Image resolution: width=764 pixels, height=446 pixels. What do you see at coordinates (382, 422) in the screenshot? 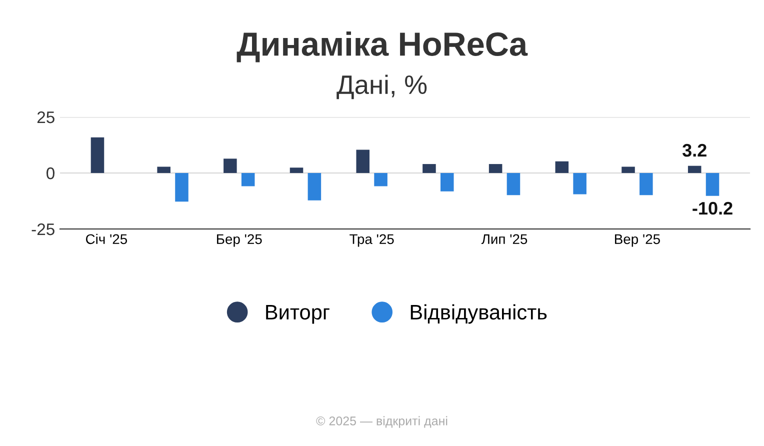
I see `text: © 2025 — відкриті дані` at bounding box center [382, 422].